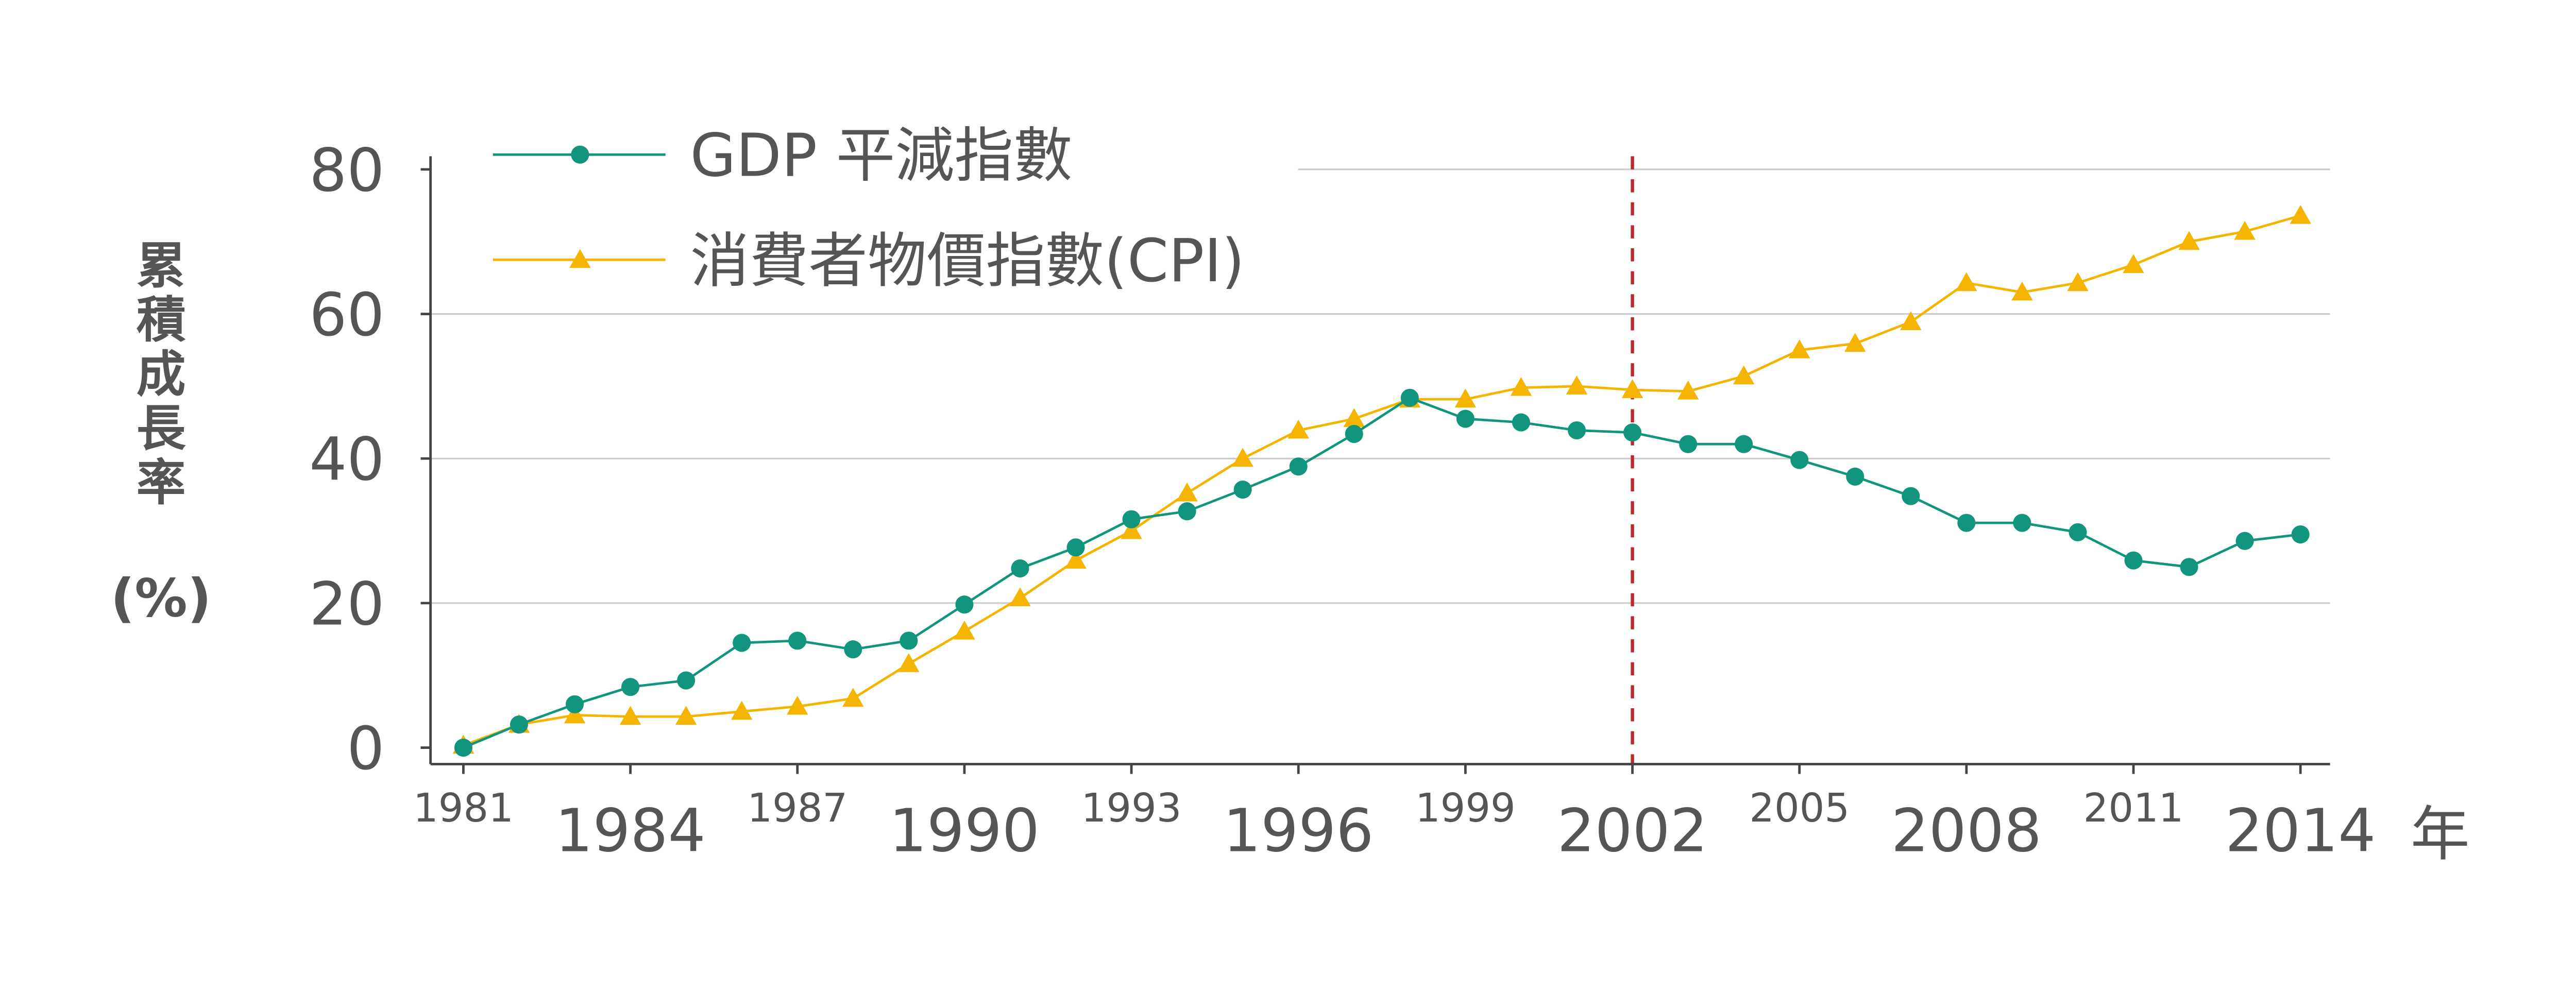 This screenshot has height=991, width=2576. I want to click on y-tick-label: 40, so click(346, 460).